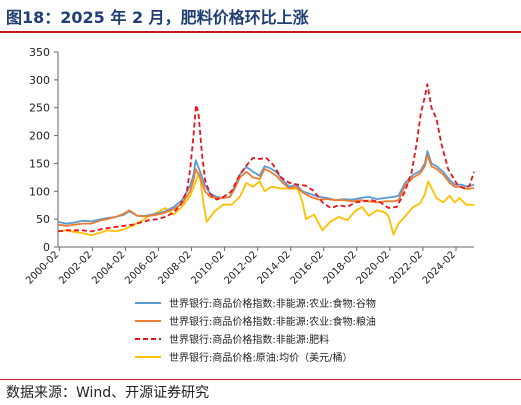  I want to click on source-note: 数据来源：Wind、开源证券研究, so click(108, 393).